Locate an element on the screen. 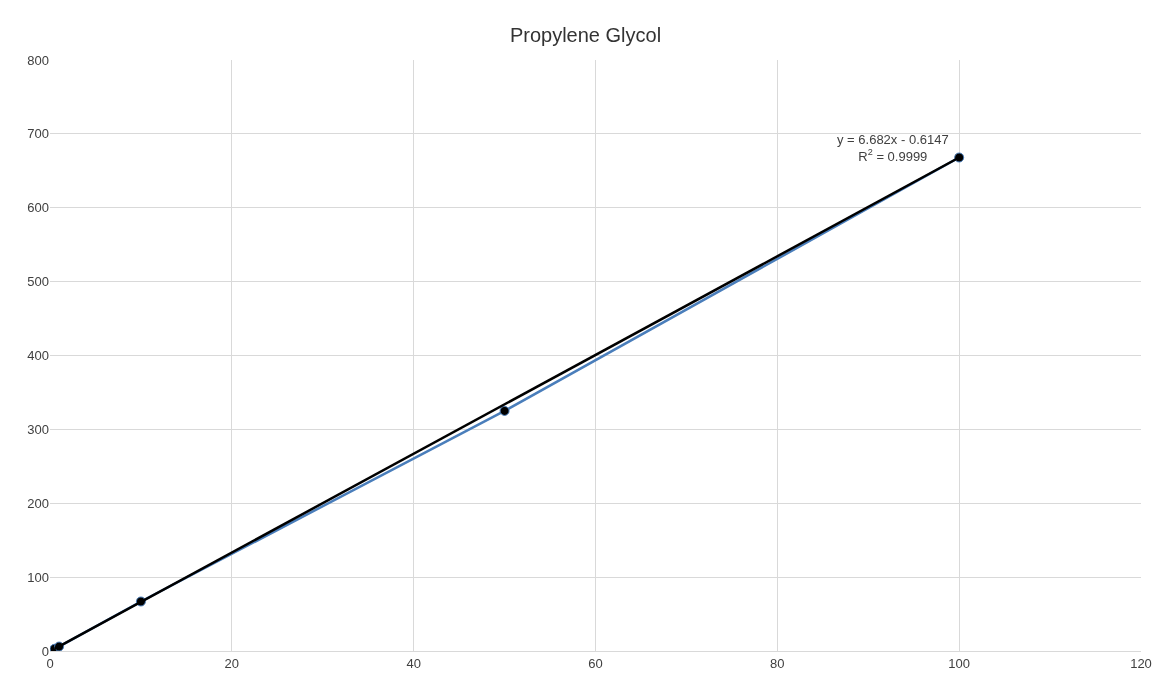  y-tick-label: 400 is located at coordinates (38, 356).